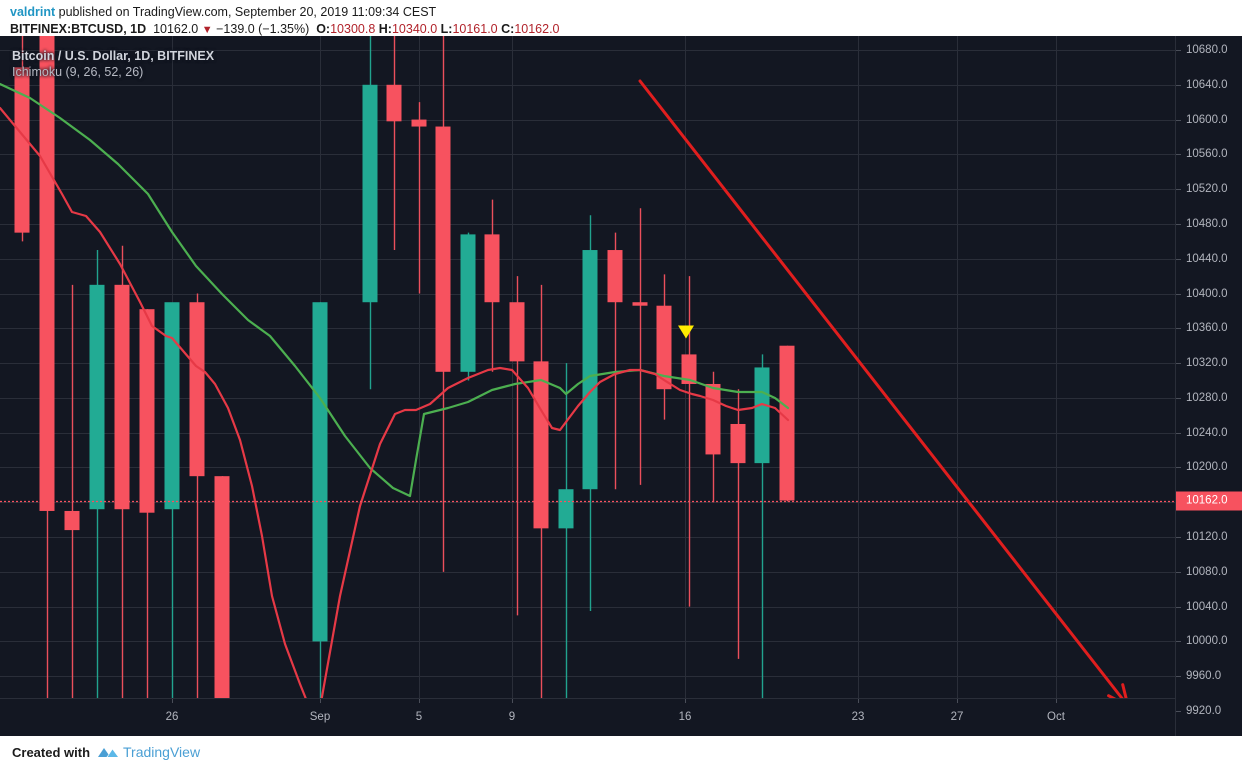 The width and height of the screenshot is (1242, 768). Describe the element at coordinates (207, 30) in the screenshot. I see `down-arrow-icon: ▼` at that location.